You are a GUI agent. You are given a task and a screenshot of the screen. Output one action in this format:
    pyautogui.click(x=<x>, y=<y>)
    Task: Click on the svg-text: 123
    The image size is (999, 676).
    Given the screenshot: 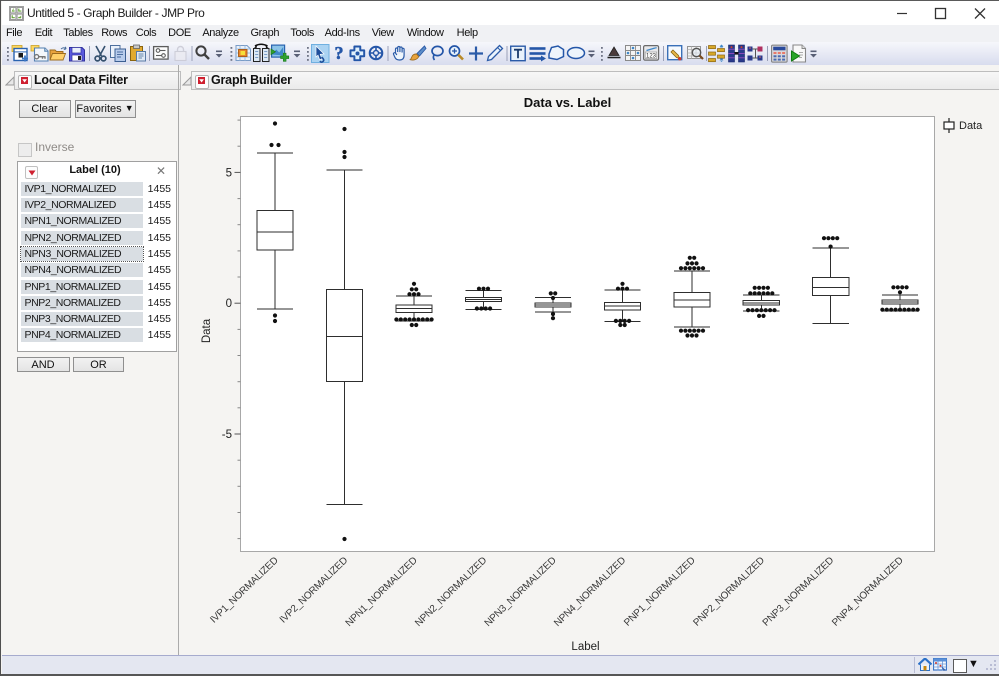 What is the action you would take?
    pyautogui.click(x=651, y=57)
    